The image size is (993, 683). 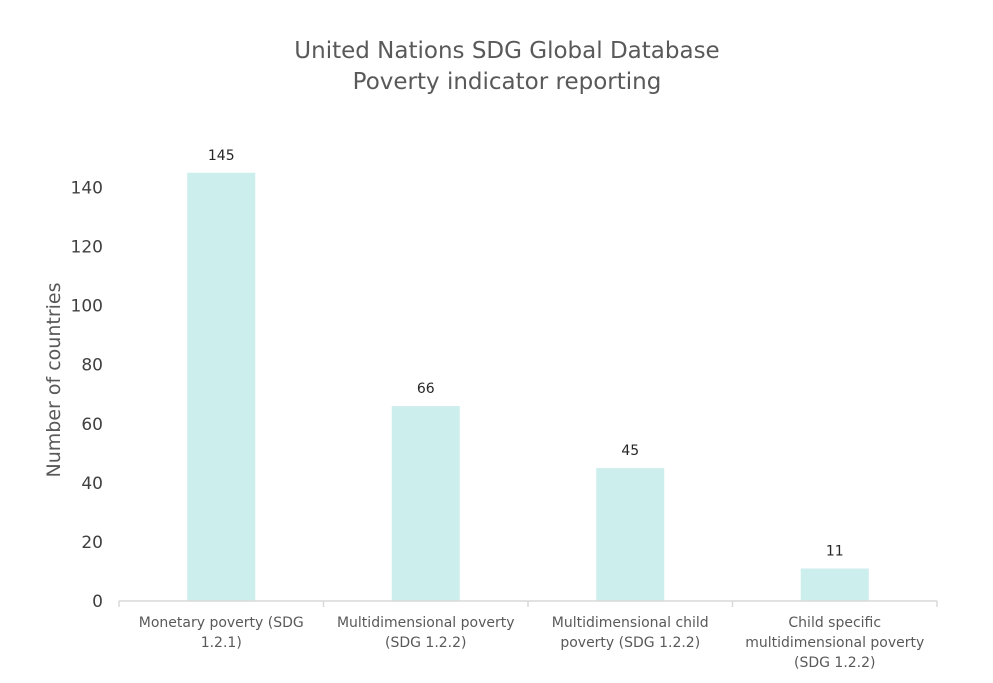 What do you see at coordinates (528, 603) in the screenshot?
I see `x-axis` at bounding box center [528, 603].